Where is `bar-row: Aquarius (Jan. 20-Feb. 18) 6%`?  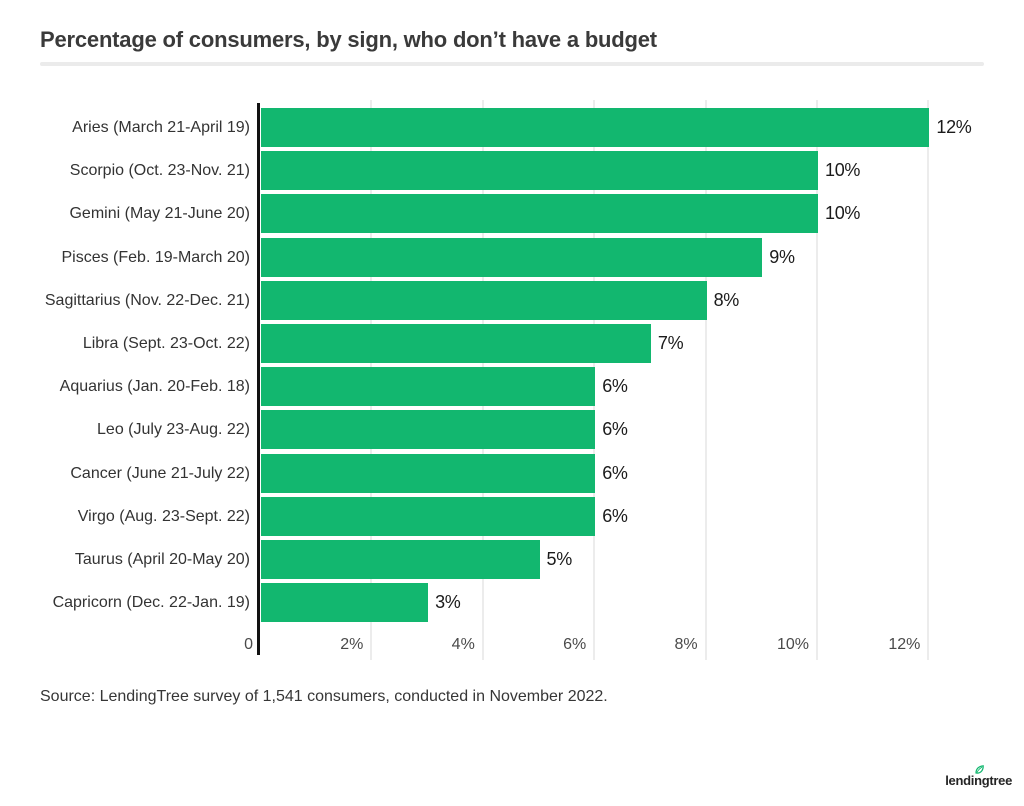 bar-row: Aquarius (Jan. 20-Feb. 18) 6% is located at coordinates (512, 387).